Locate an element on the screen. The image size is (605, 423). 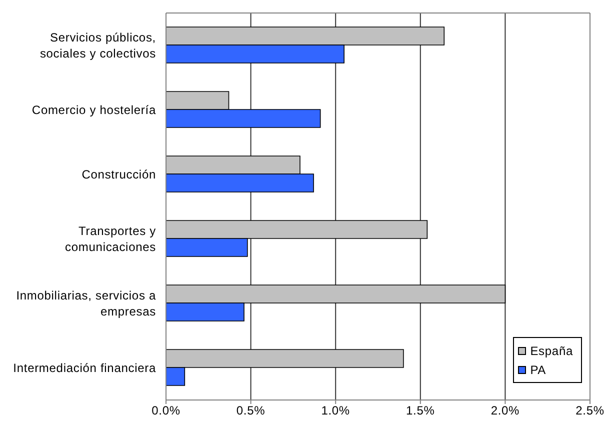
y-tick-label: Transportes y comunicaciones is located at coordinates (110, 239).